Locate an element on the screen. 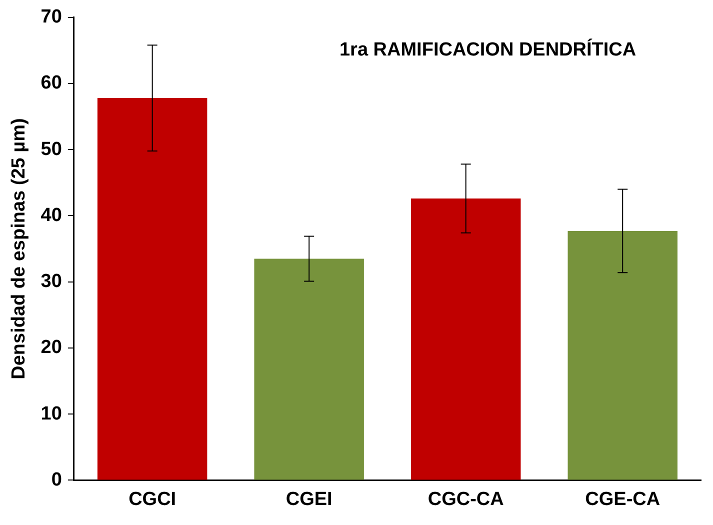 The width and height of the screenshot is (713, 525). x-tick-label: CGCI is located at coordinates (152, 499).